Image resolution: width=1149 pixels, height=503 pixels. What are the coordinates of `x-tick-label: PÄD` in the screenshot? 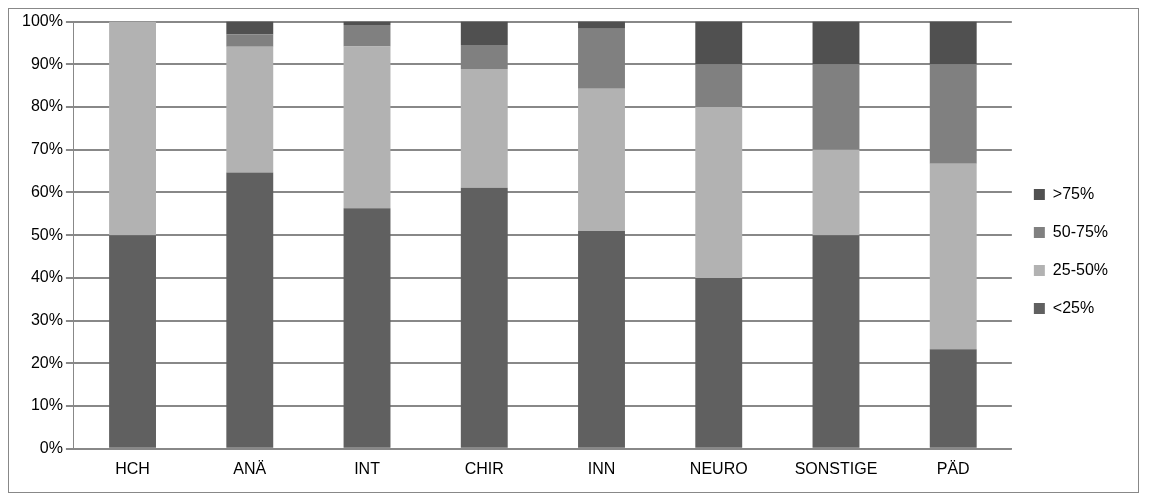 It's located at (953, 468).